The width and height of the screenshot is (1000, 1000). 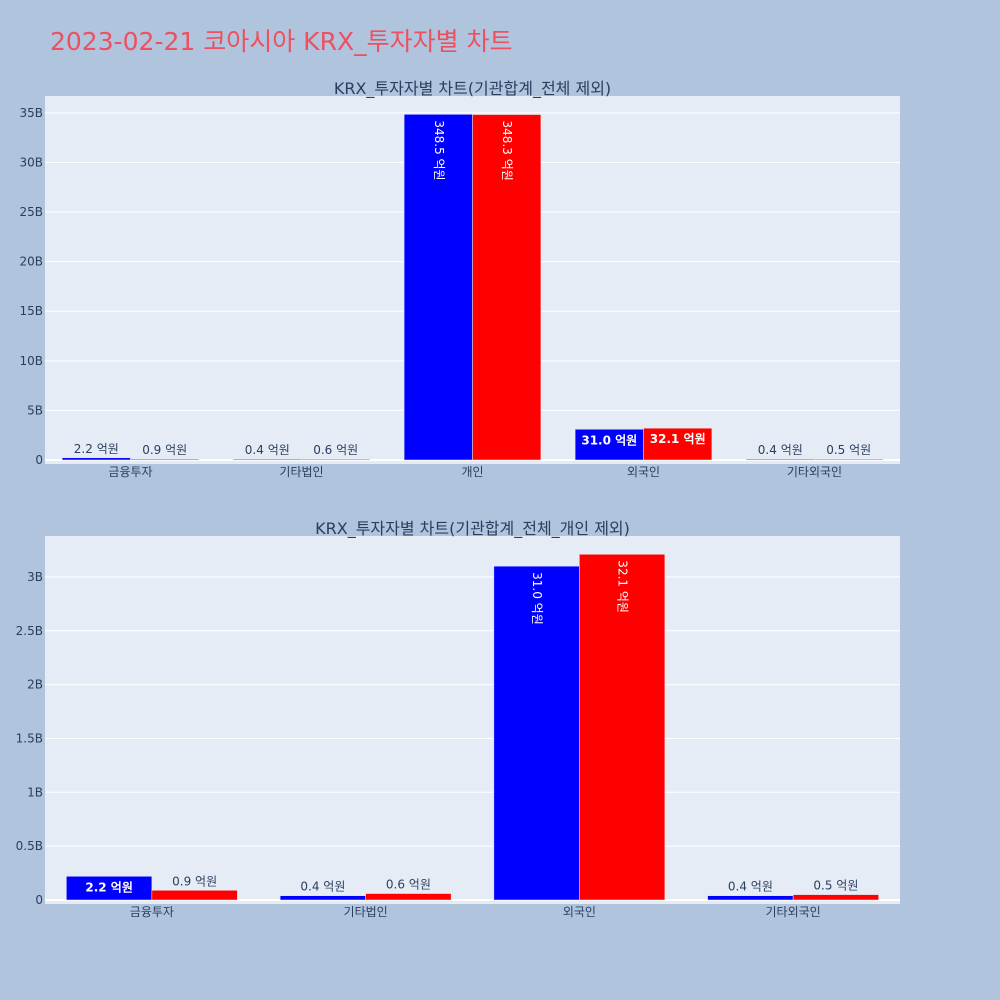 What do you see at coordinates (31, 113) in the screenshot?
I see `y-tick-label: 35B` at bounding box center [31, 113].